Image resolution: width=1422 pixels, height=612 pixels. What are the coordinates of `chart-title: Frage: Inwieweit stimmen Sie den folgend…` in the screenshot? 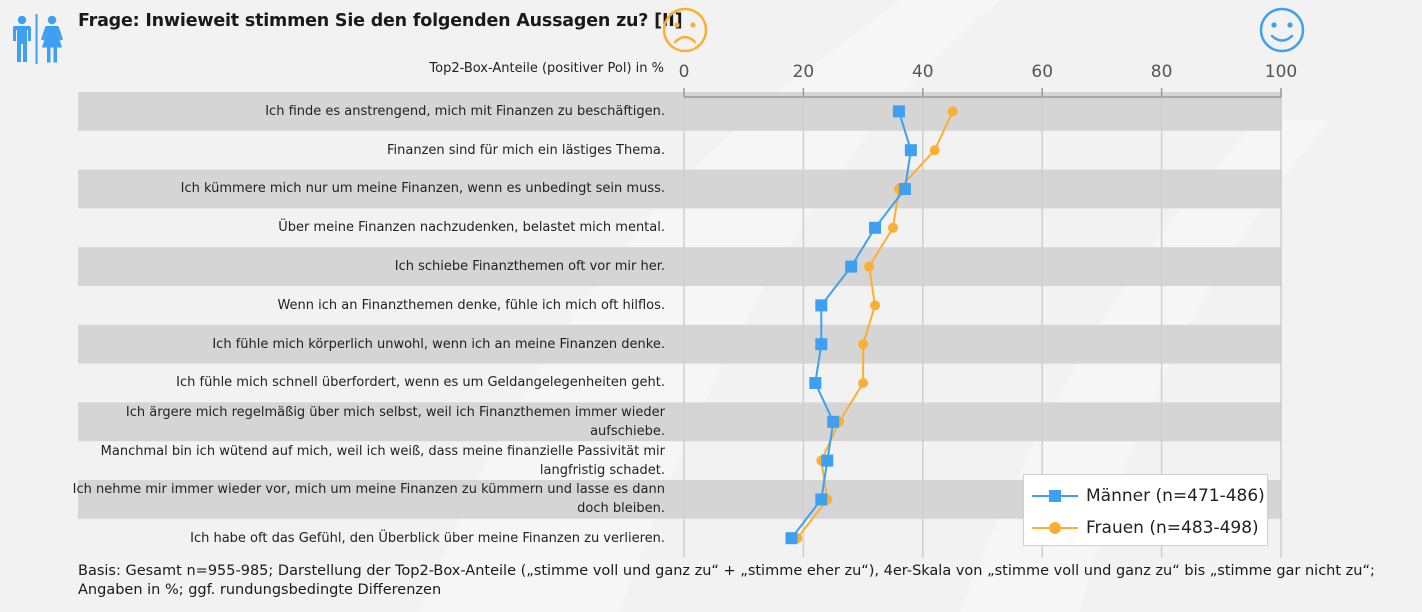 It's located at (380, 21).